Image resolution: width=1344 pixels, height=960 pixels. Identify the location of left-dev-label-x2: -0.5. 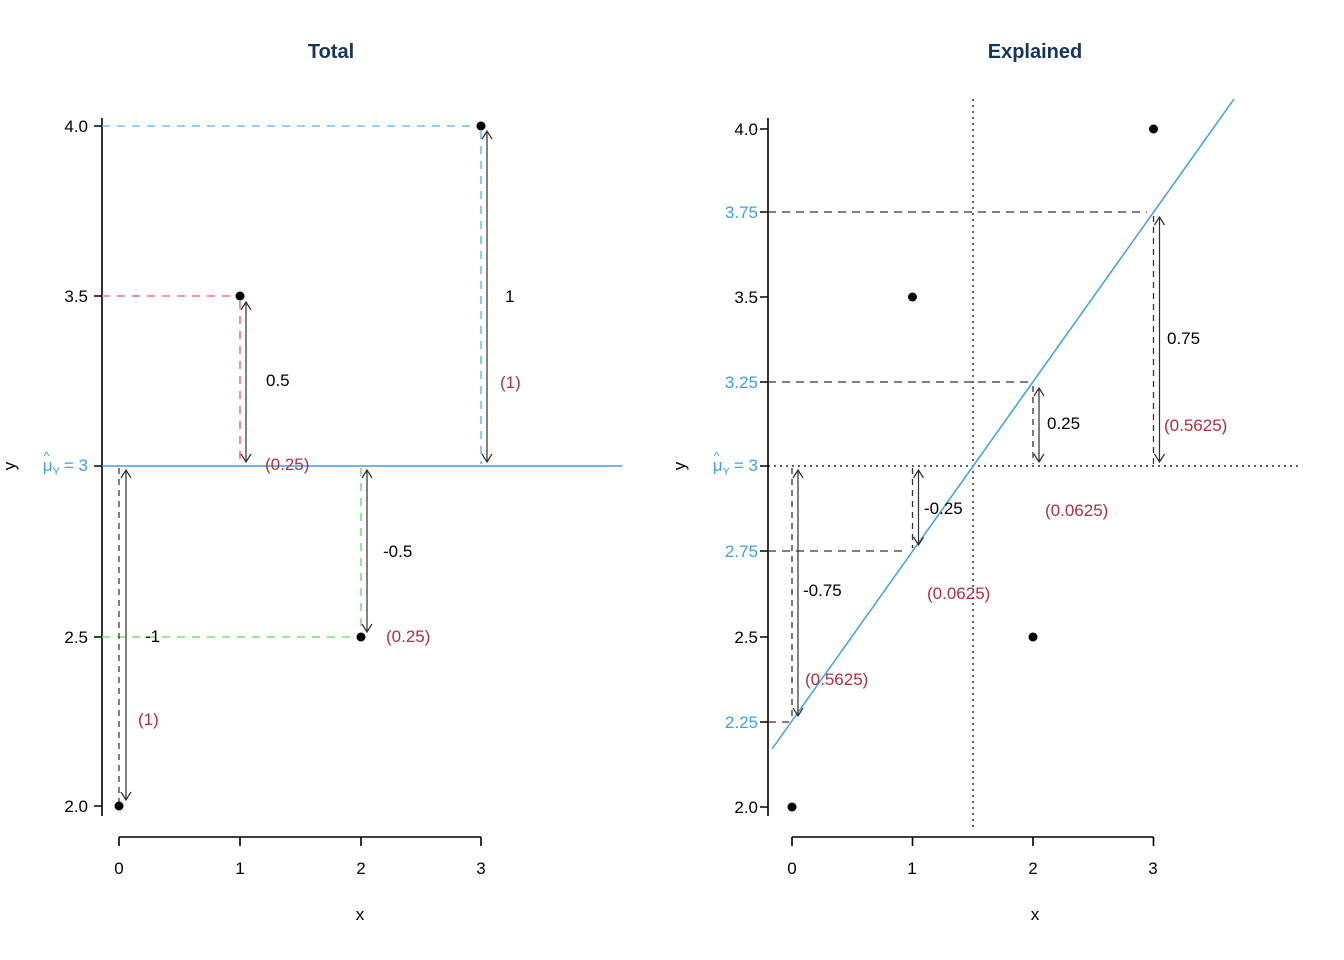
(397, 551).